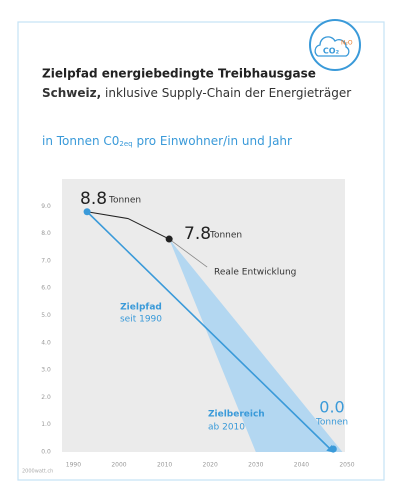 The height and width of the screenshot is (504, 402). Describe the element at coordinates (46, 424) in the screenshot. I see `y-tick-label: 1.0` at that location.